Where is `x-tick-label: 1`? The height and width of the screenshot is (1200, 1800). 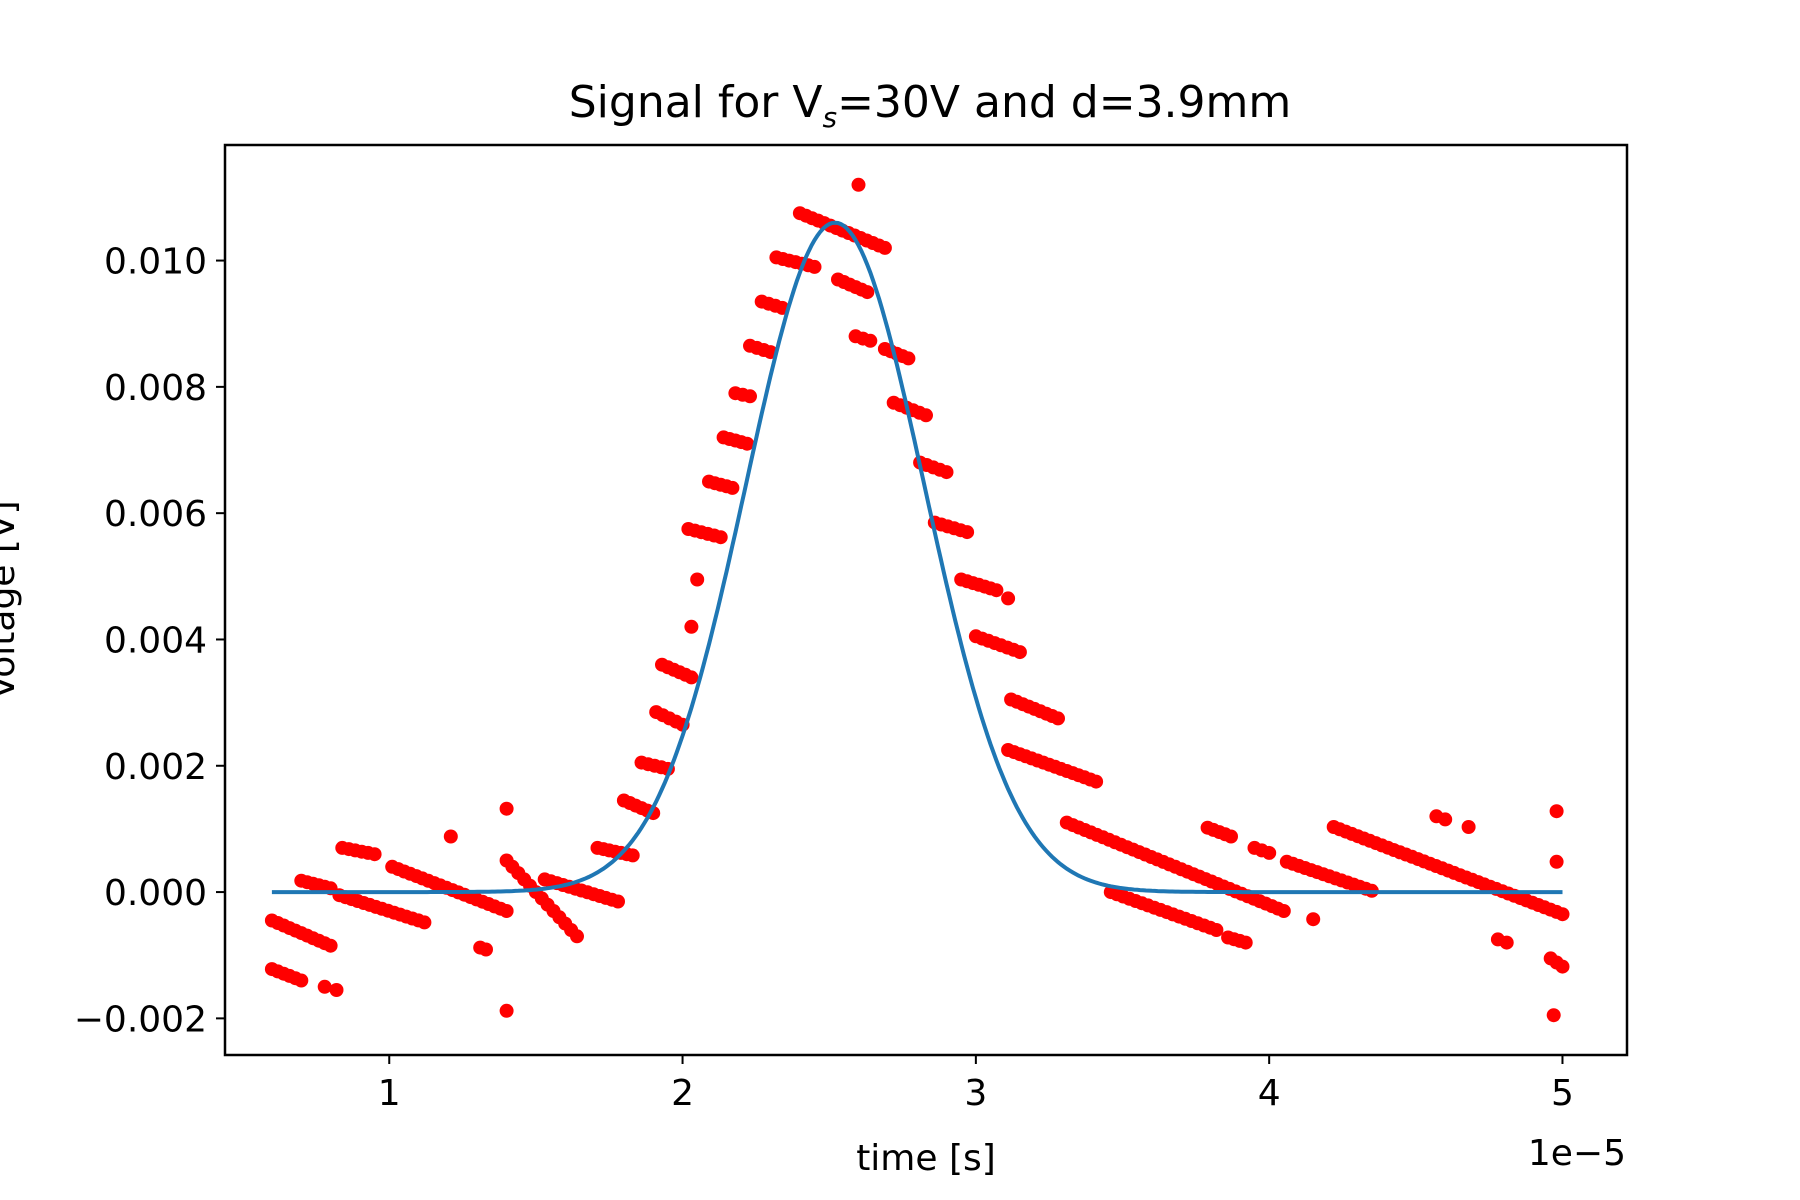
x-tick-label: 1 is located at coordinates (389, 1093).